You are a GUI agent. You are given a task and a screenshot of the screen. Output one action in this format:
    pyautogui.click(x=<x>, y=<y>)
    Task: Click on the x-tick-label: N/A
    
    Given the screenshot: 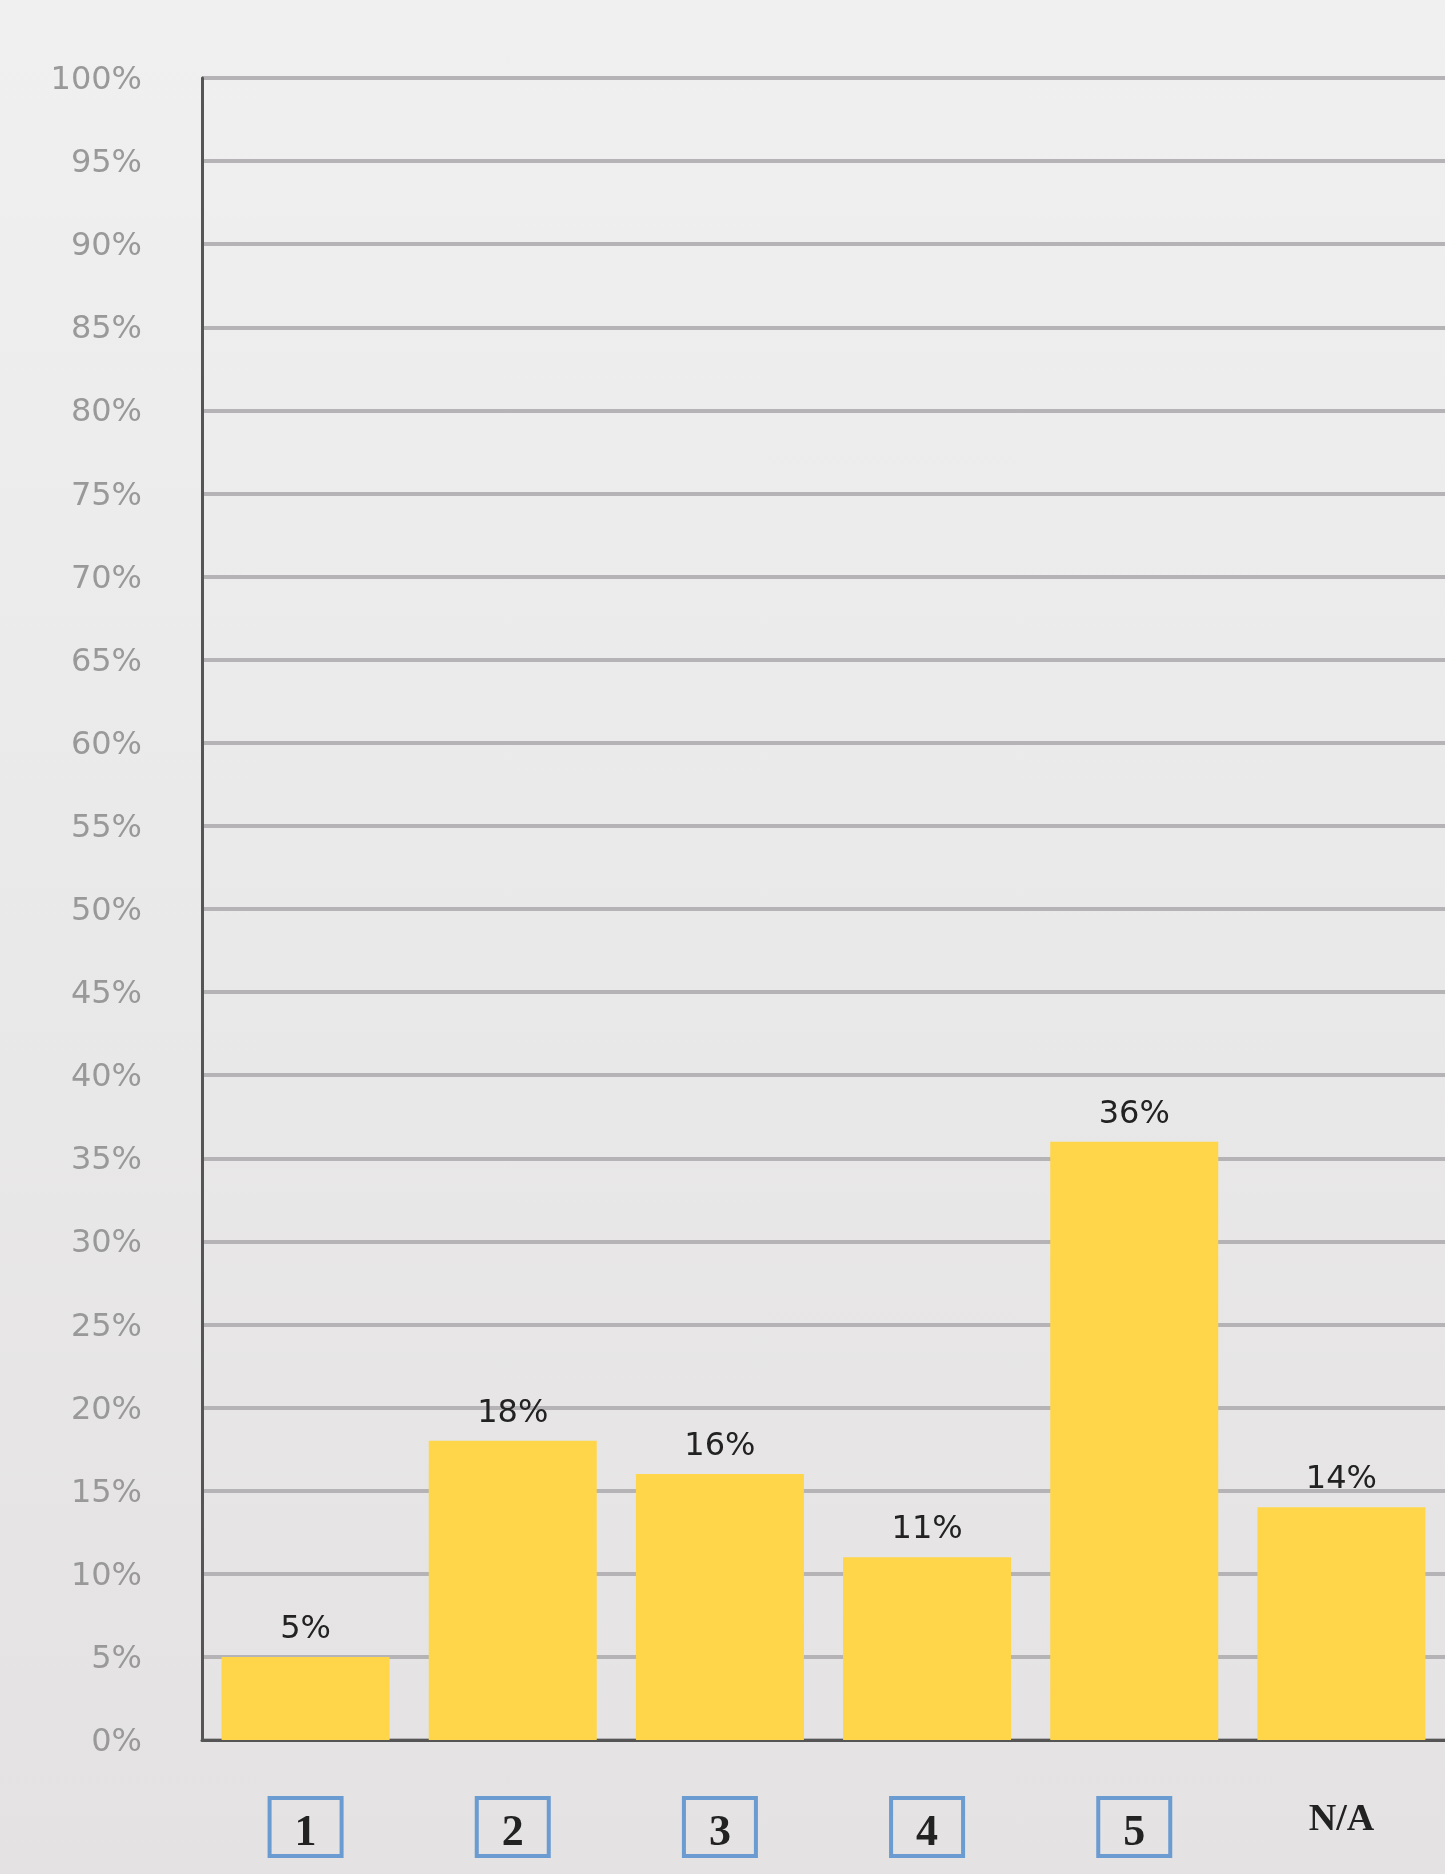 What is the action you would take?
    pyautogui.click(x=1341, y=1817)
    